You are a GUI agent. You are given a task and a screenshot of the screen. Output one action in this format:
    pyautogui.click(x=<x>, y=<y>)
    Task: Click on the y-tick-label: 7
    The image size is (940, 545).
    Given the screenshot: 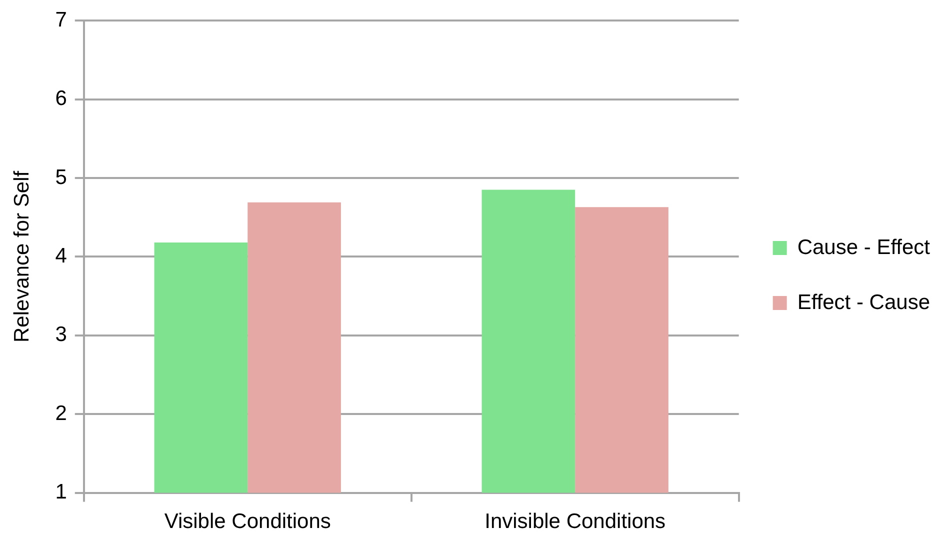 What is the action you would take?
    pyautogui.click(x=61, y=20)
    